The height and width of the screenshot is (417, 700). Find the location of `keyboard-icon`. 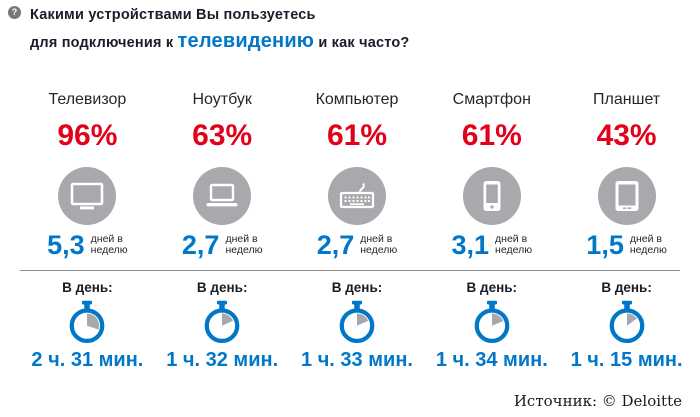

keyboard-icon is located at coordinates (356, 196).